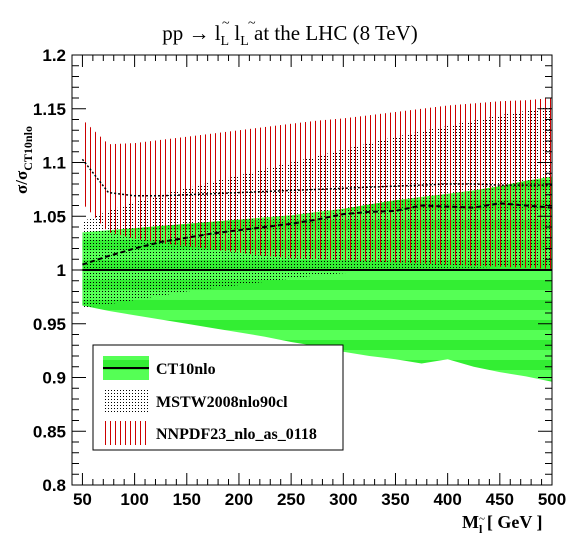 Image resolution: width=581 pixels, height=553 pixels. What do you see at coordinates (49, 324) in the screenshot?
I see `y-tick-label: 0.95` at bounding box center [49, 324].